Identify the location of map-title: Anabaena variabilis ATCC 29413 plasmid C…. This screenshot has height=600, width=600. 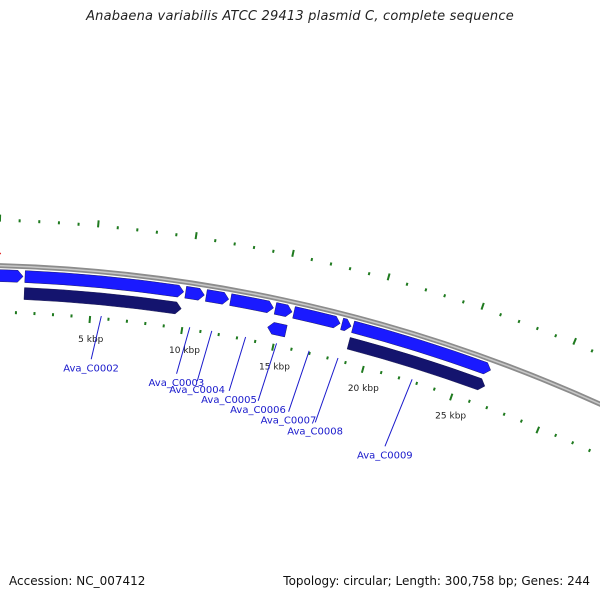
(300, 16).